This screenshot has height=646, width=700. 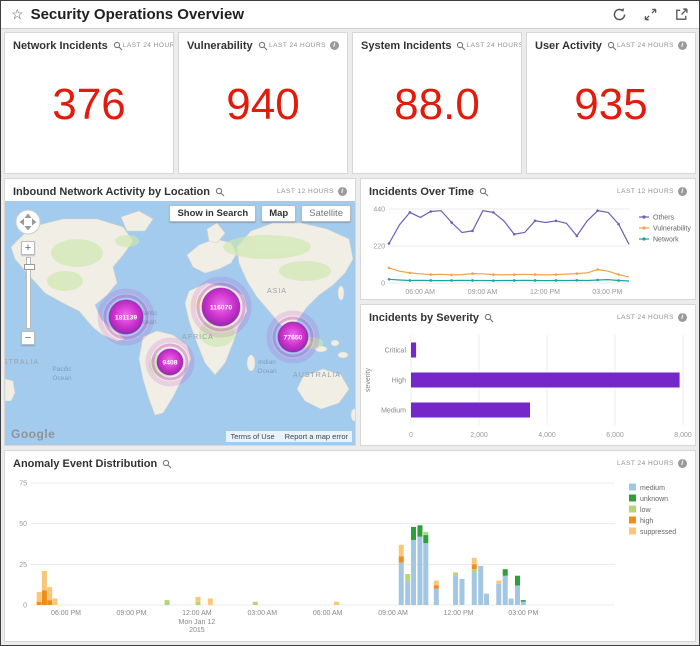 What do you see at coordinates (547, 435) in the screenshot?
I see `svg-text: 4,000` at bounding box center [547, 435].